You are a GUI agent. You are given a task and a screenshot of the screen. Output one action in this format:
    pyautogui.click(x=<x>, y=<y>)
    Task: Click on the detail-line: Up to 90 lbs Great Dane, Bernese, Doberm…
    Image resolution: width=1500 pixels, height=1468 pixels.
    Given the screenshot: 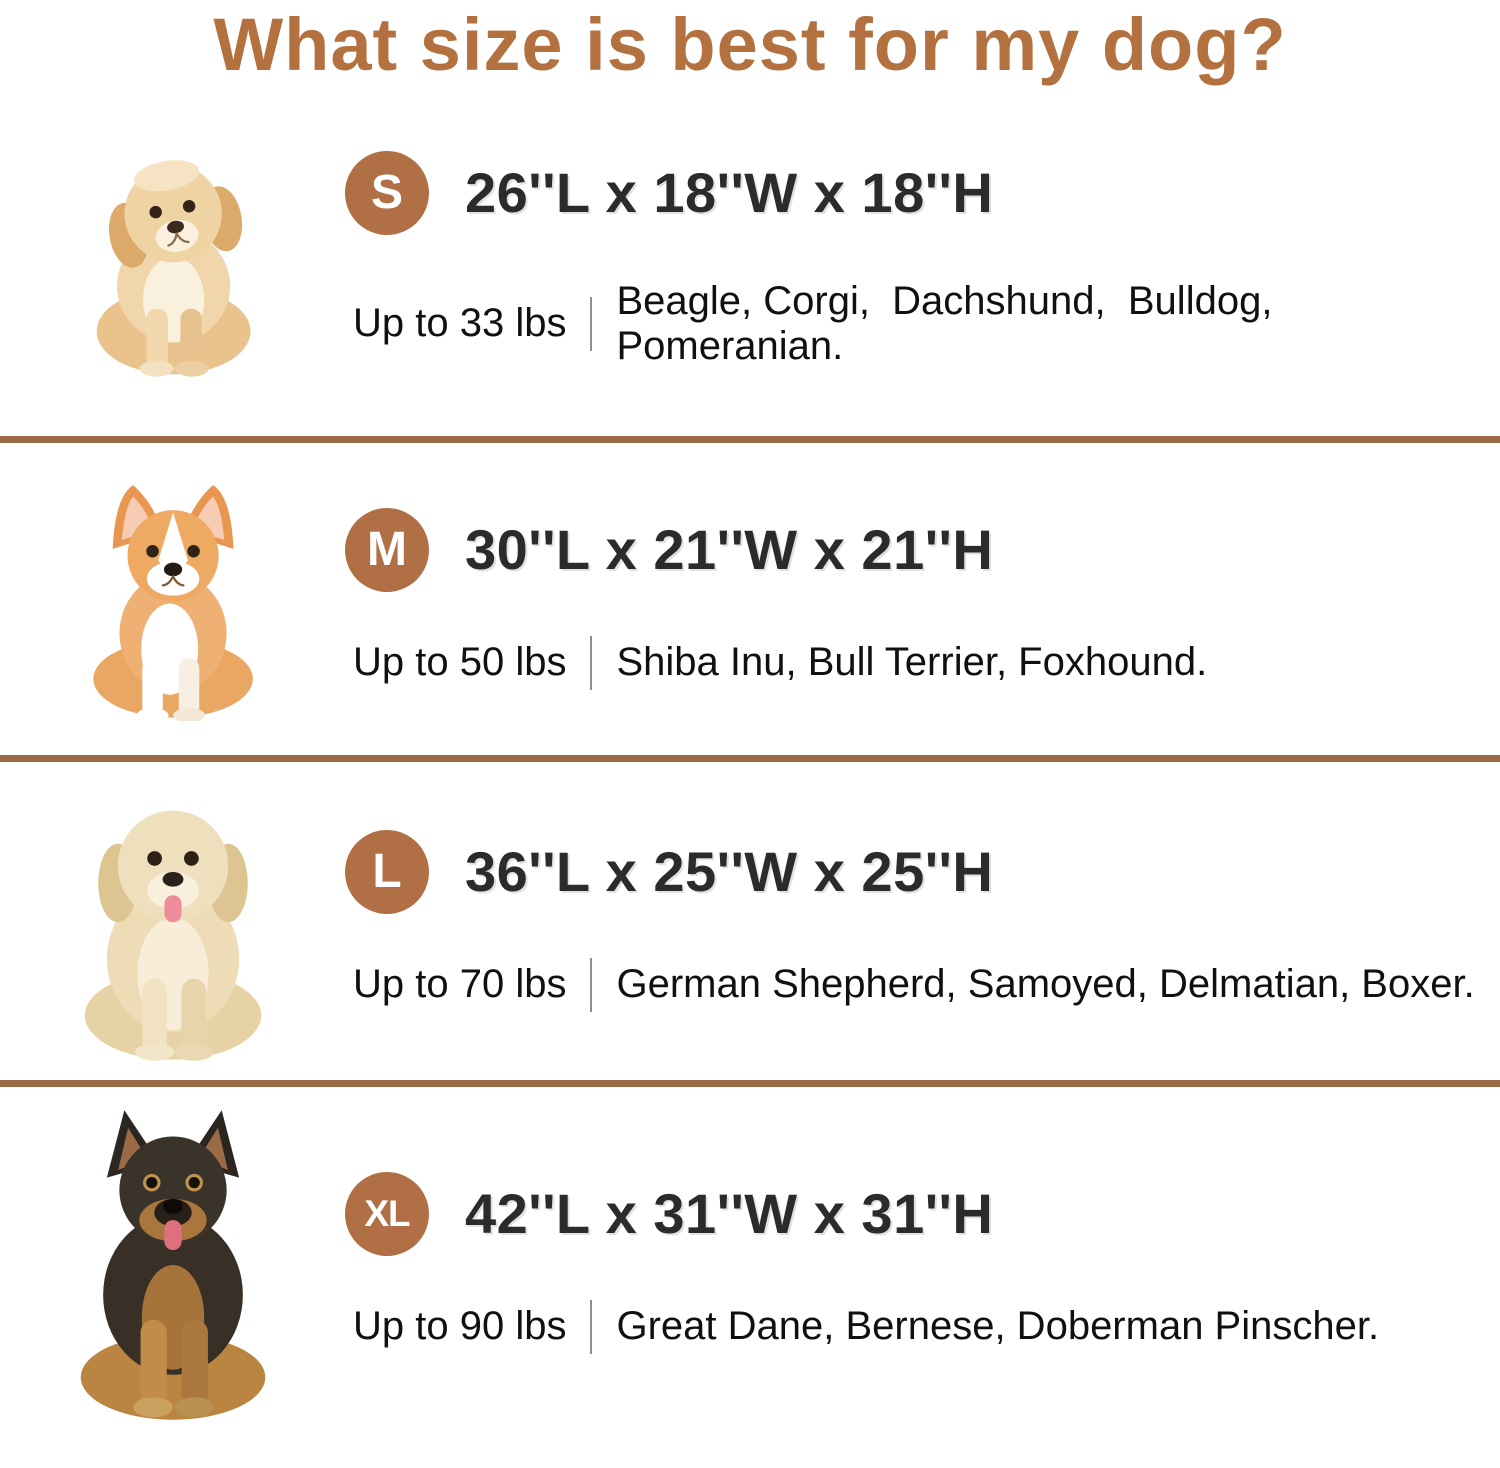 What is the action you would take?
    pyautogui.click(x=916, y=1326)
    